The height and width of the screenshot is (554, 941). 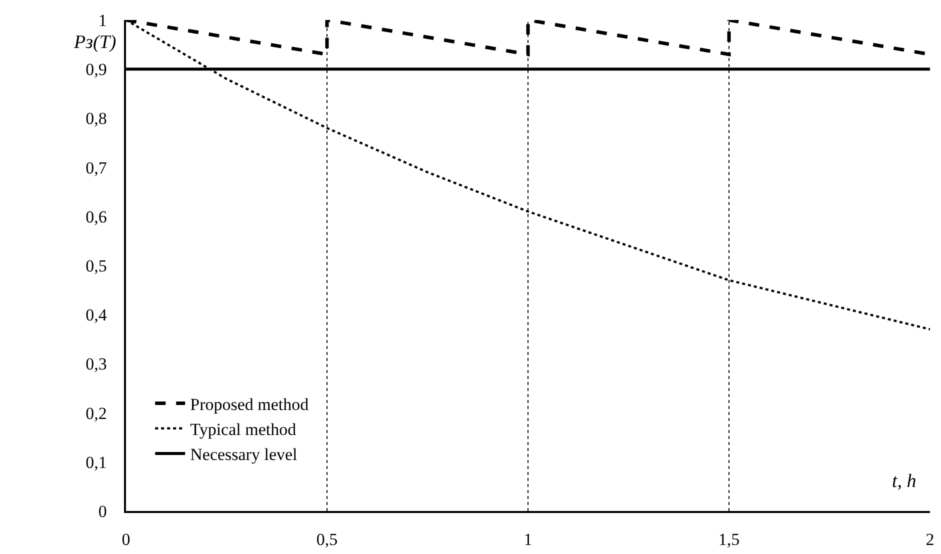 I want to click on y-tick-label: 0,9, so click(x=96, y=70).